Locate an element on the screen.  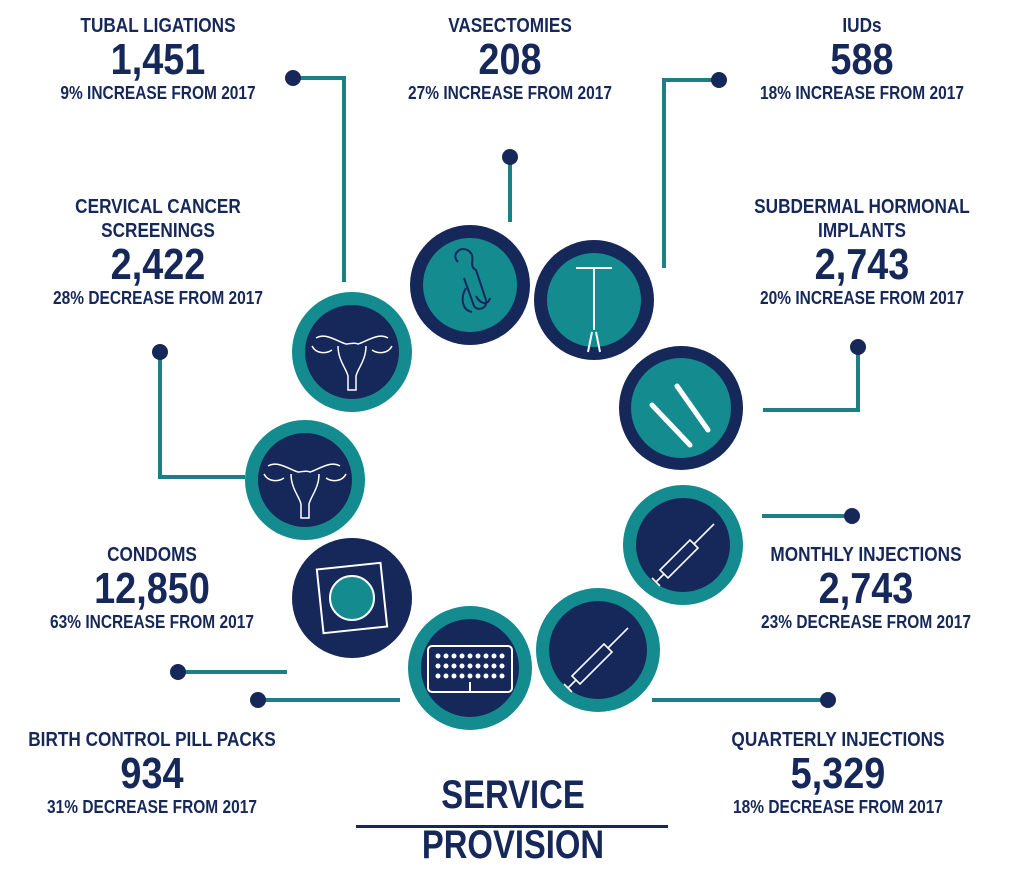
dot-iud is located at coordinates (719, 80).